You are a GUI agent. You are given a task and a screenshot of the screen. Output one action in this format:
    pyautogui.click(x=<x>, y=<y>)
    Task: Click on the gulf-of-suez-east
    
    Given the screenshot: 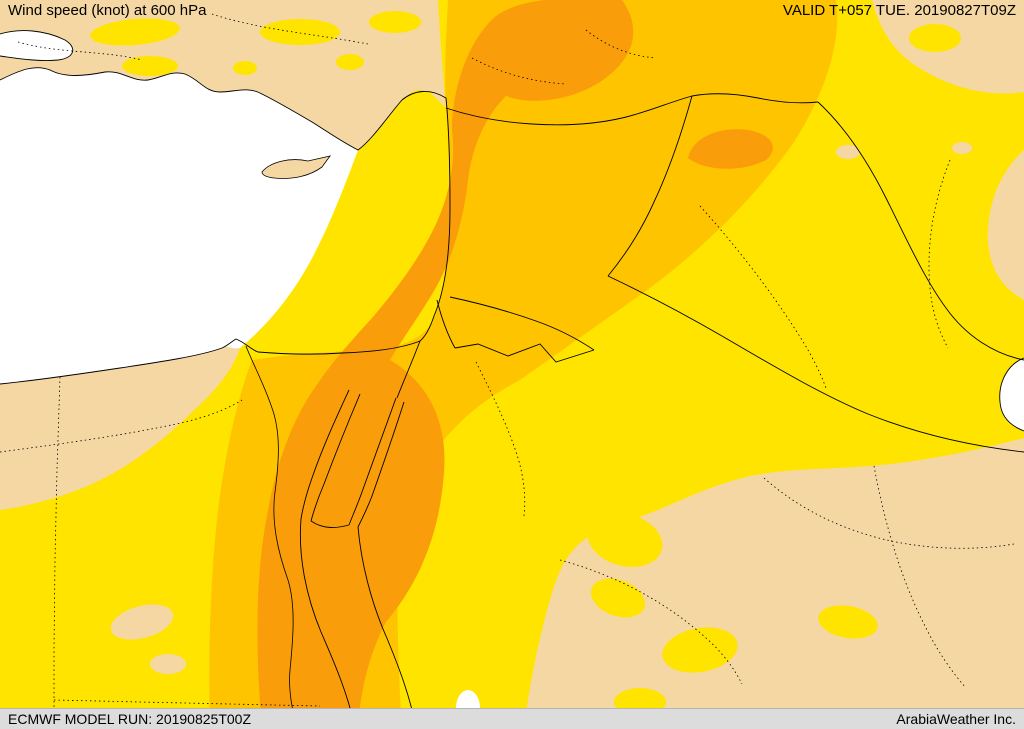 What is the action you would take?
    pyautogui.click(x=335, y=457)
    